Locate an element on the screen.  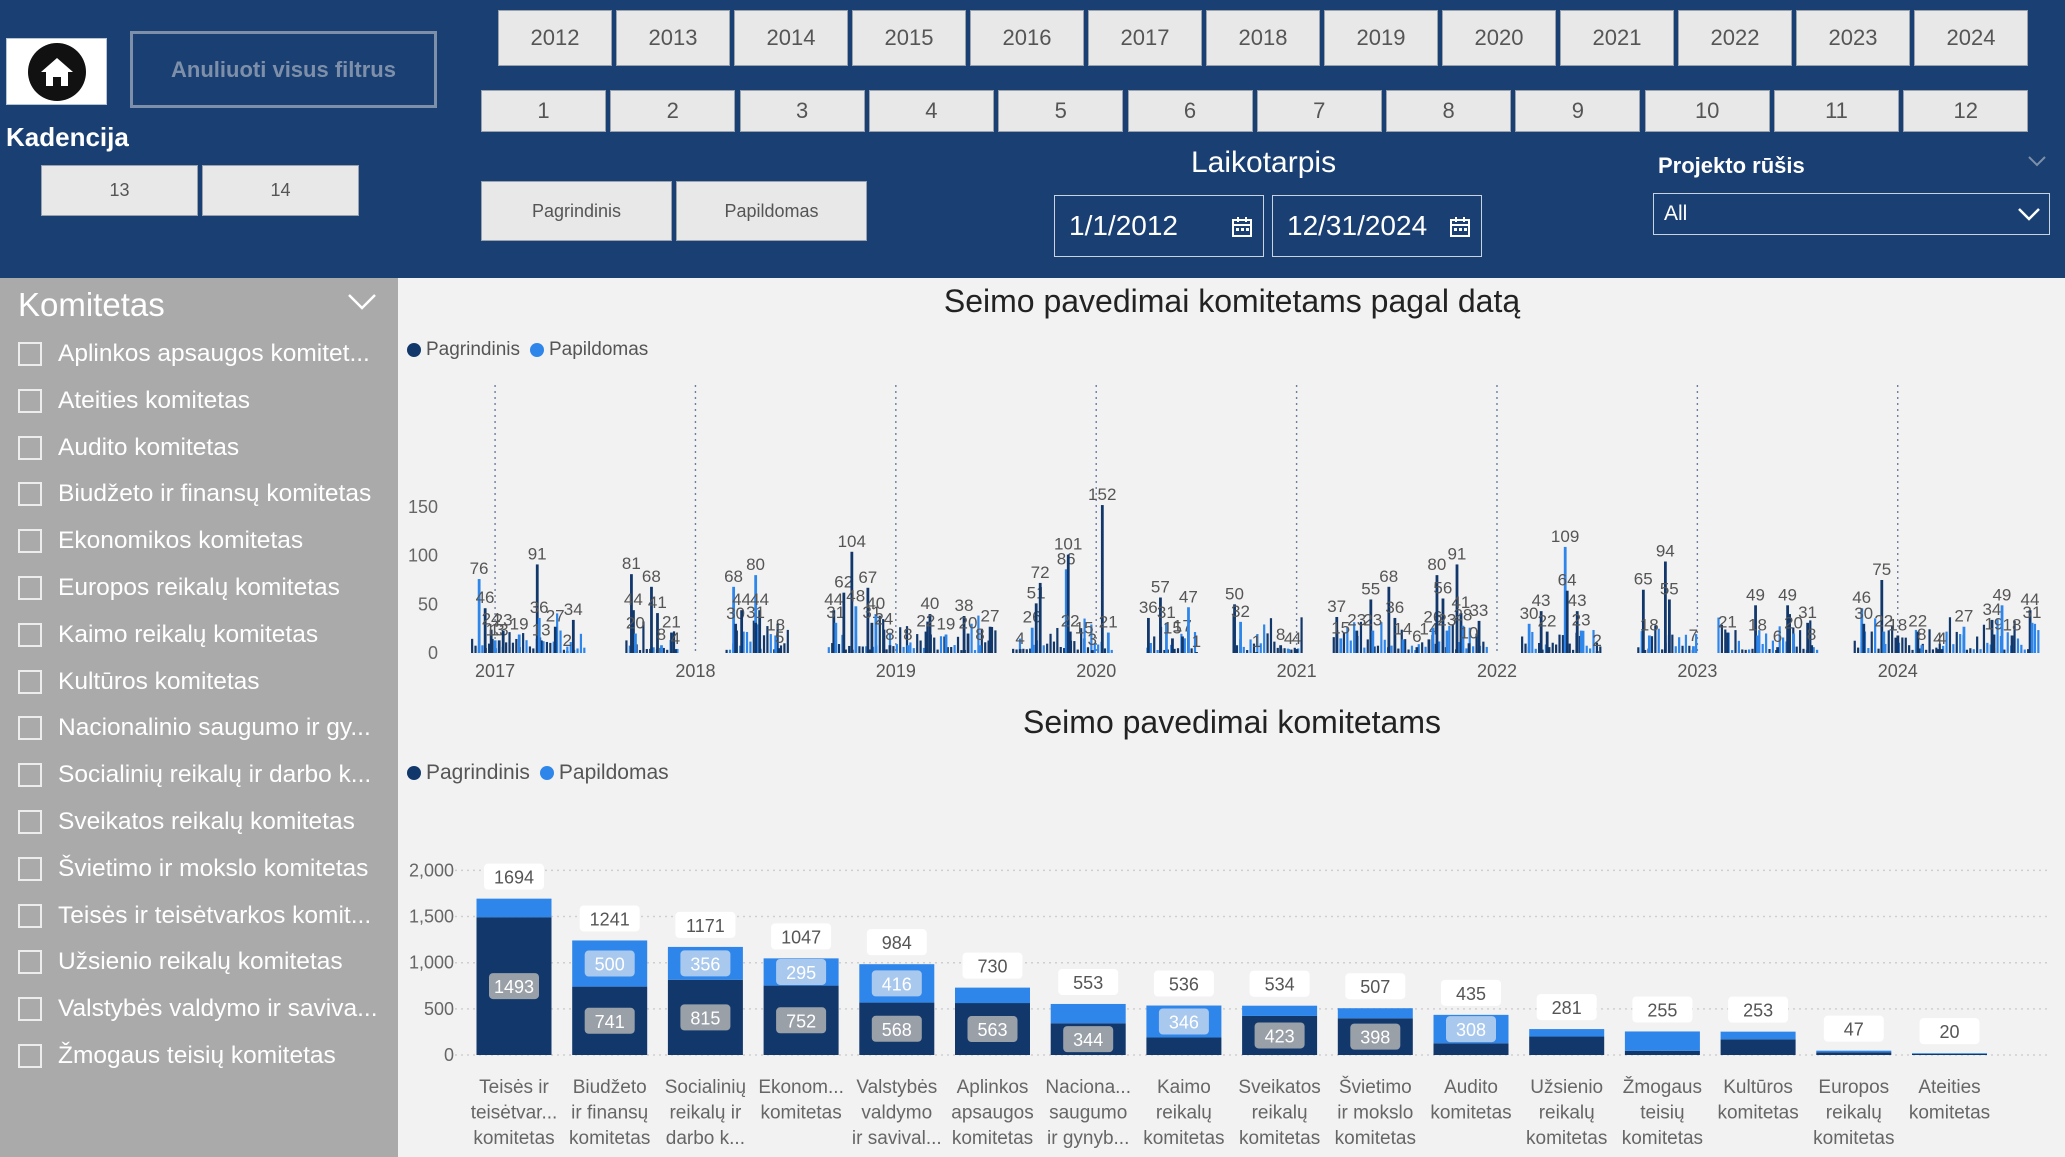
committee-bar-group: 752 295 1047 is located at coordinates (801, 989).